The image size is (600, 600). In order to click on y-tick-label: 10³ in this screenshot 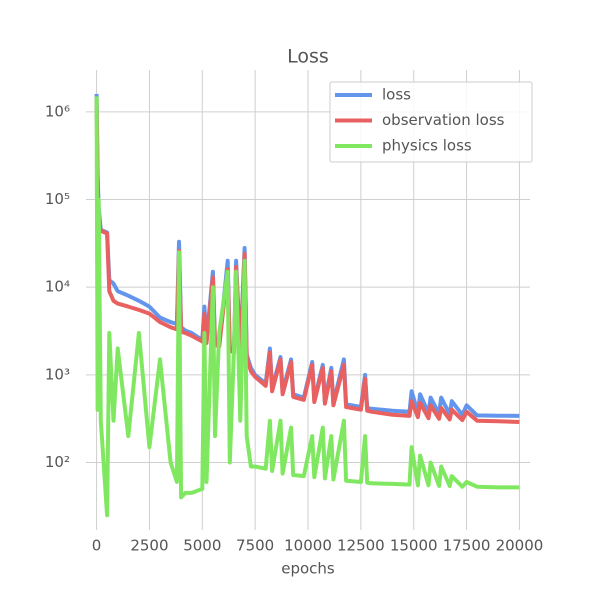, I will do `click(57, 374)`.